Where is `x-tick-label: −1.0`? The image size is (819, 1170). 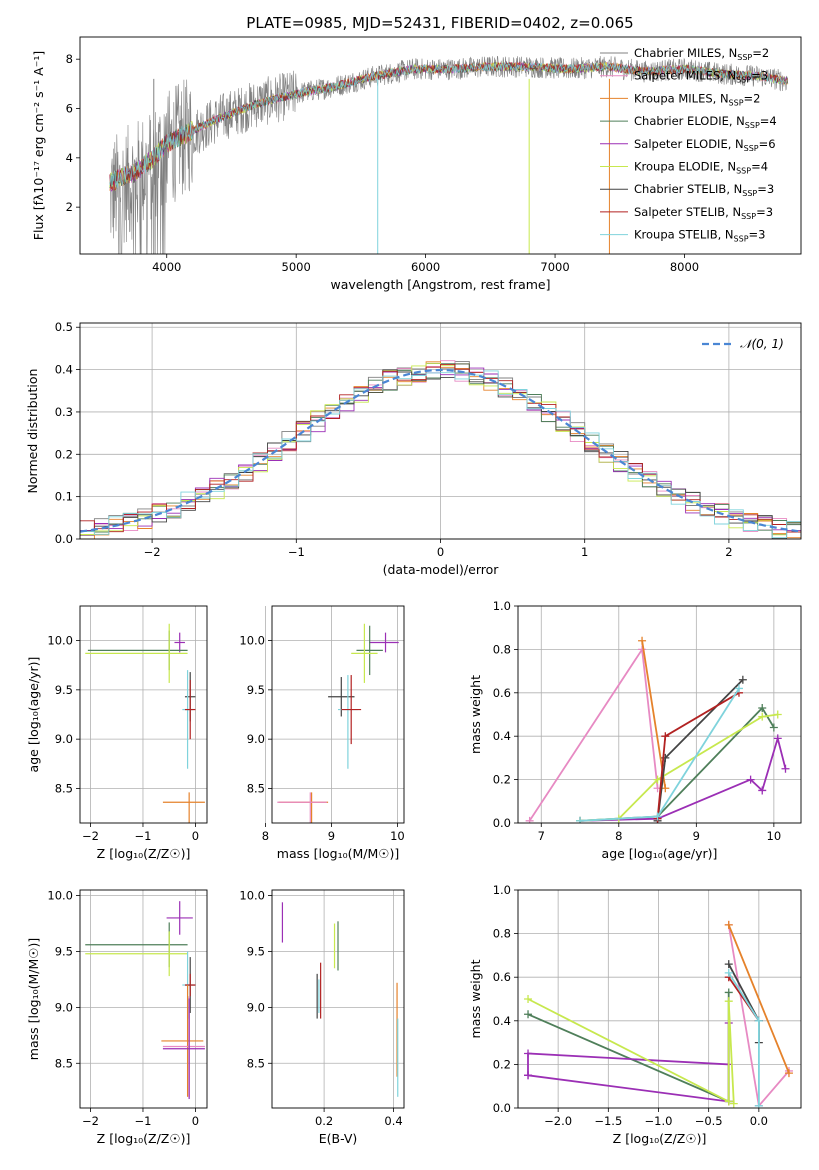 x-tick-label: −1.0 is located at coordinates (659, 1121).